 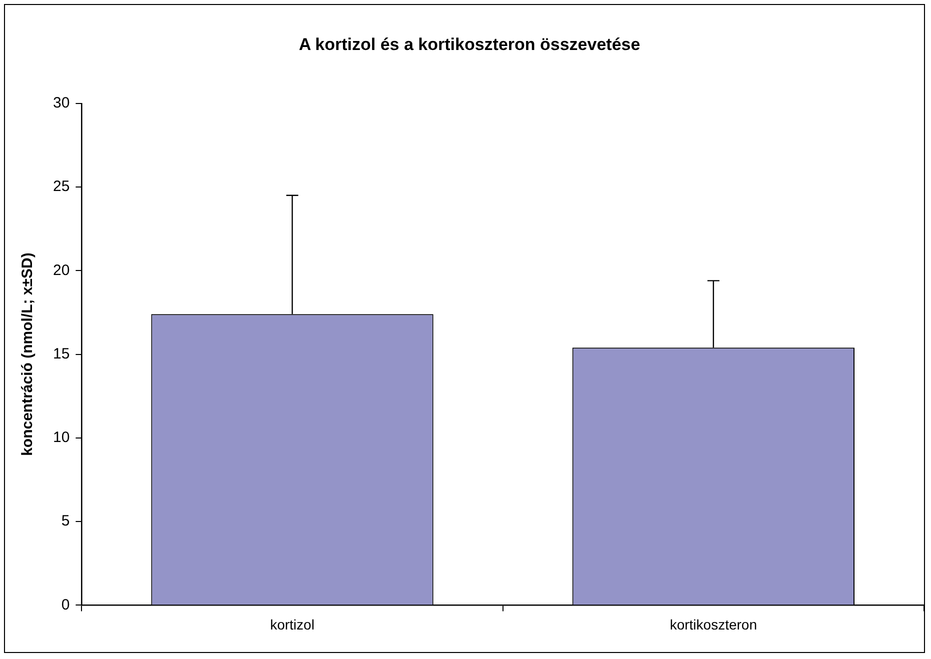 What do you see at coordinates (65, 521) in the screenshot?
I see `y-tick-label: 5` at bounding box center [65, 521].